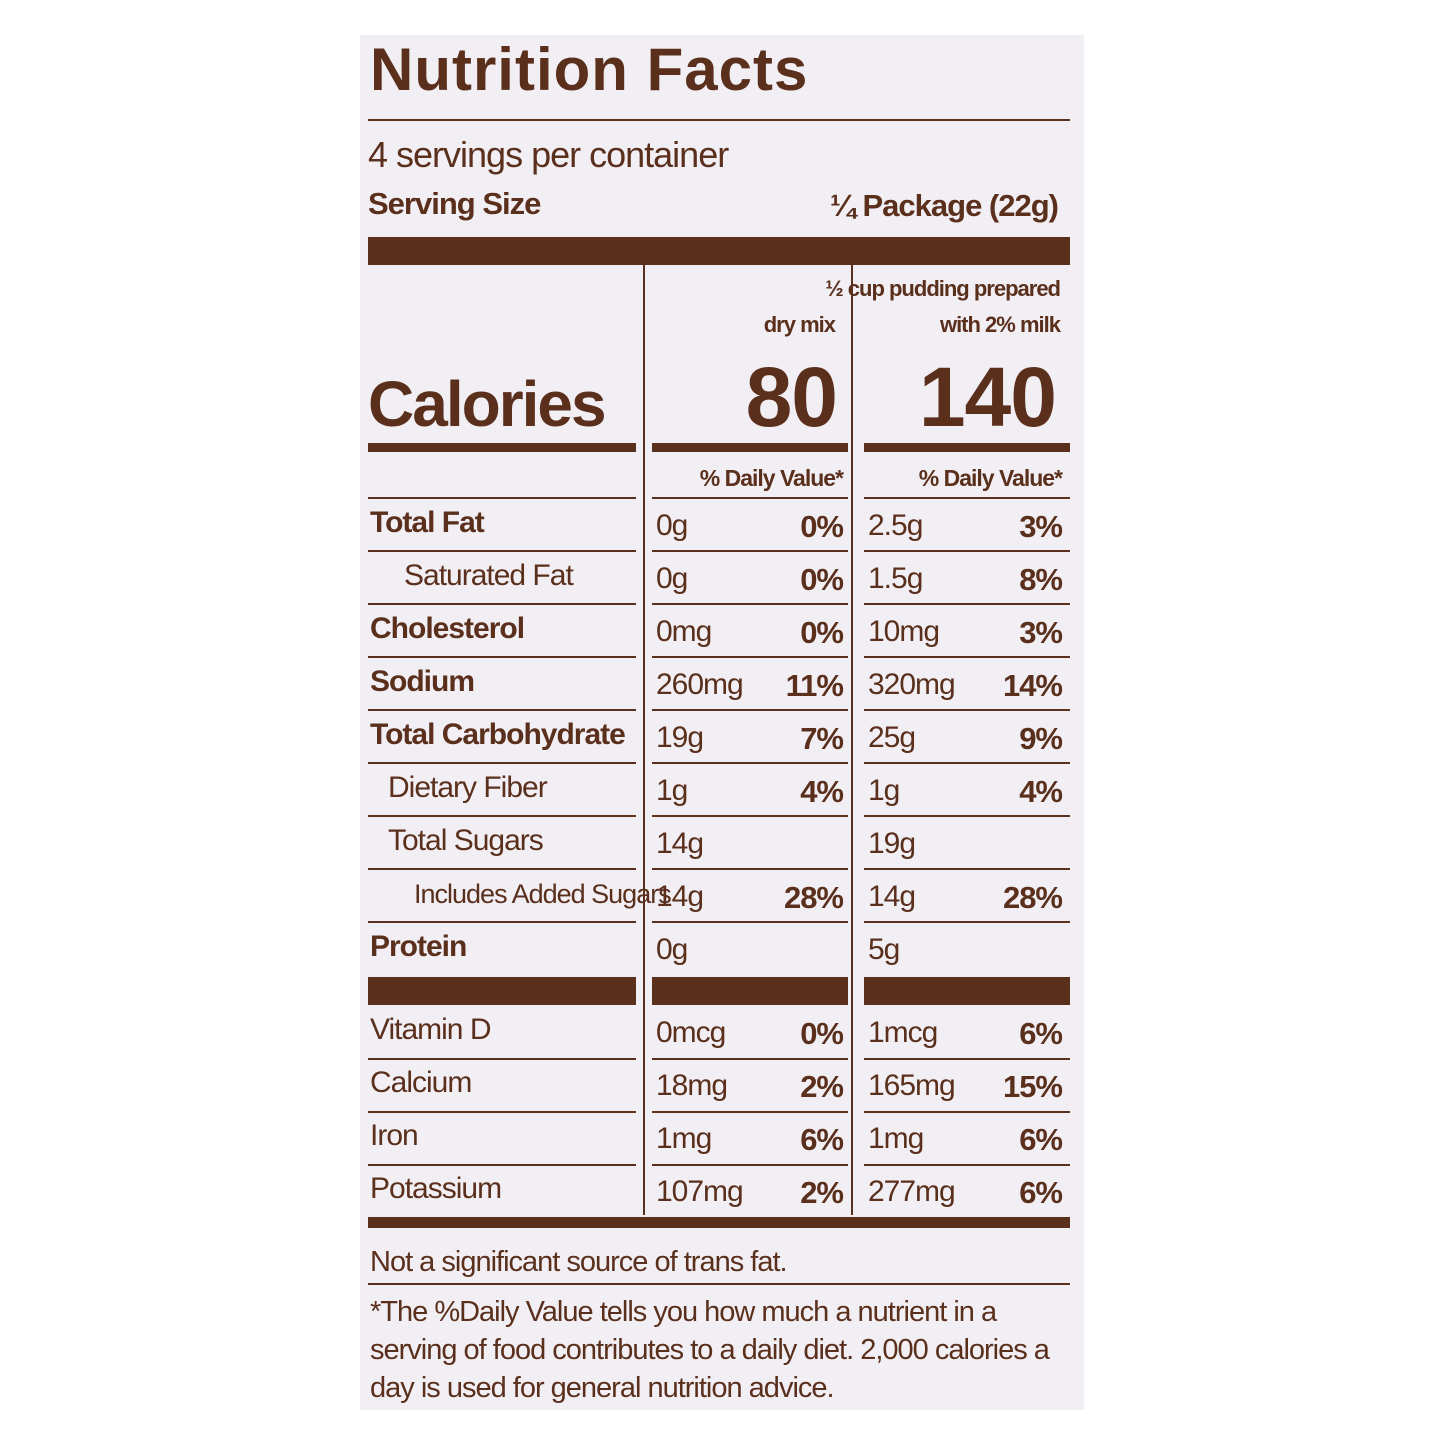 The width and height of the screenshot is (1445, 1445). Describe the element at coordinates (430, 1029) in the screenshot. I see `nutrient-name: Vitamin D` at that location.